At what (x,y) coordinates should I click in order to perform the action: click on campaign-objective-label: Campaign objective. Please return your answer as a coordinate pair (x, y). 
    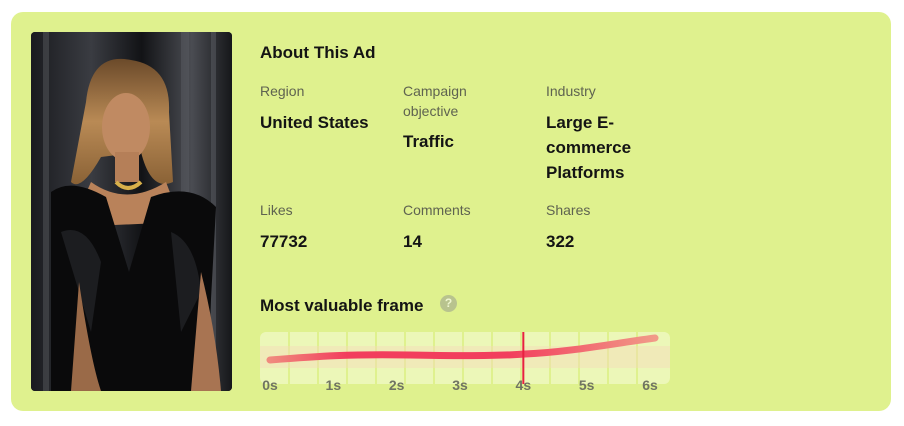
    Looking at the image, I should click on (435, 101).